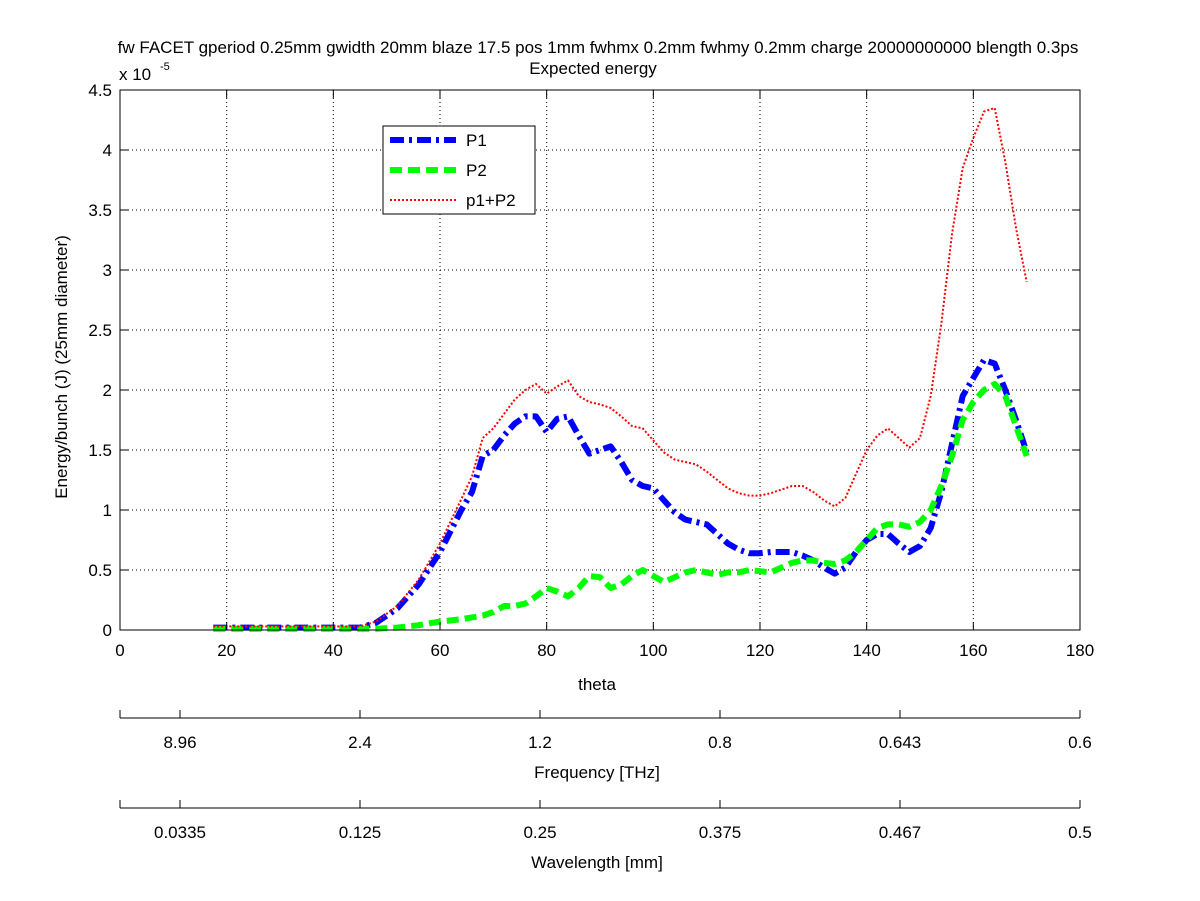  Describe the element at coordinates (333, 650) in the screenshot. I see `x-tick-label: 40` at that location.